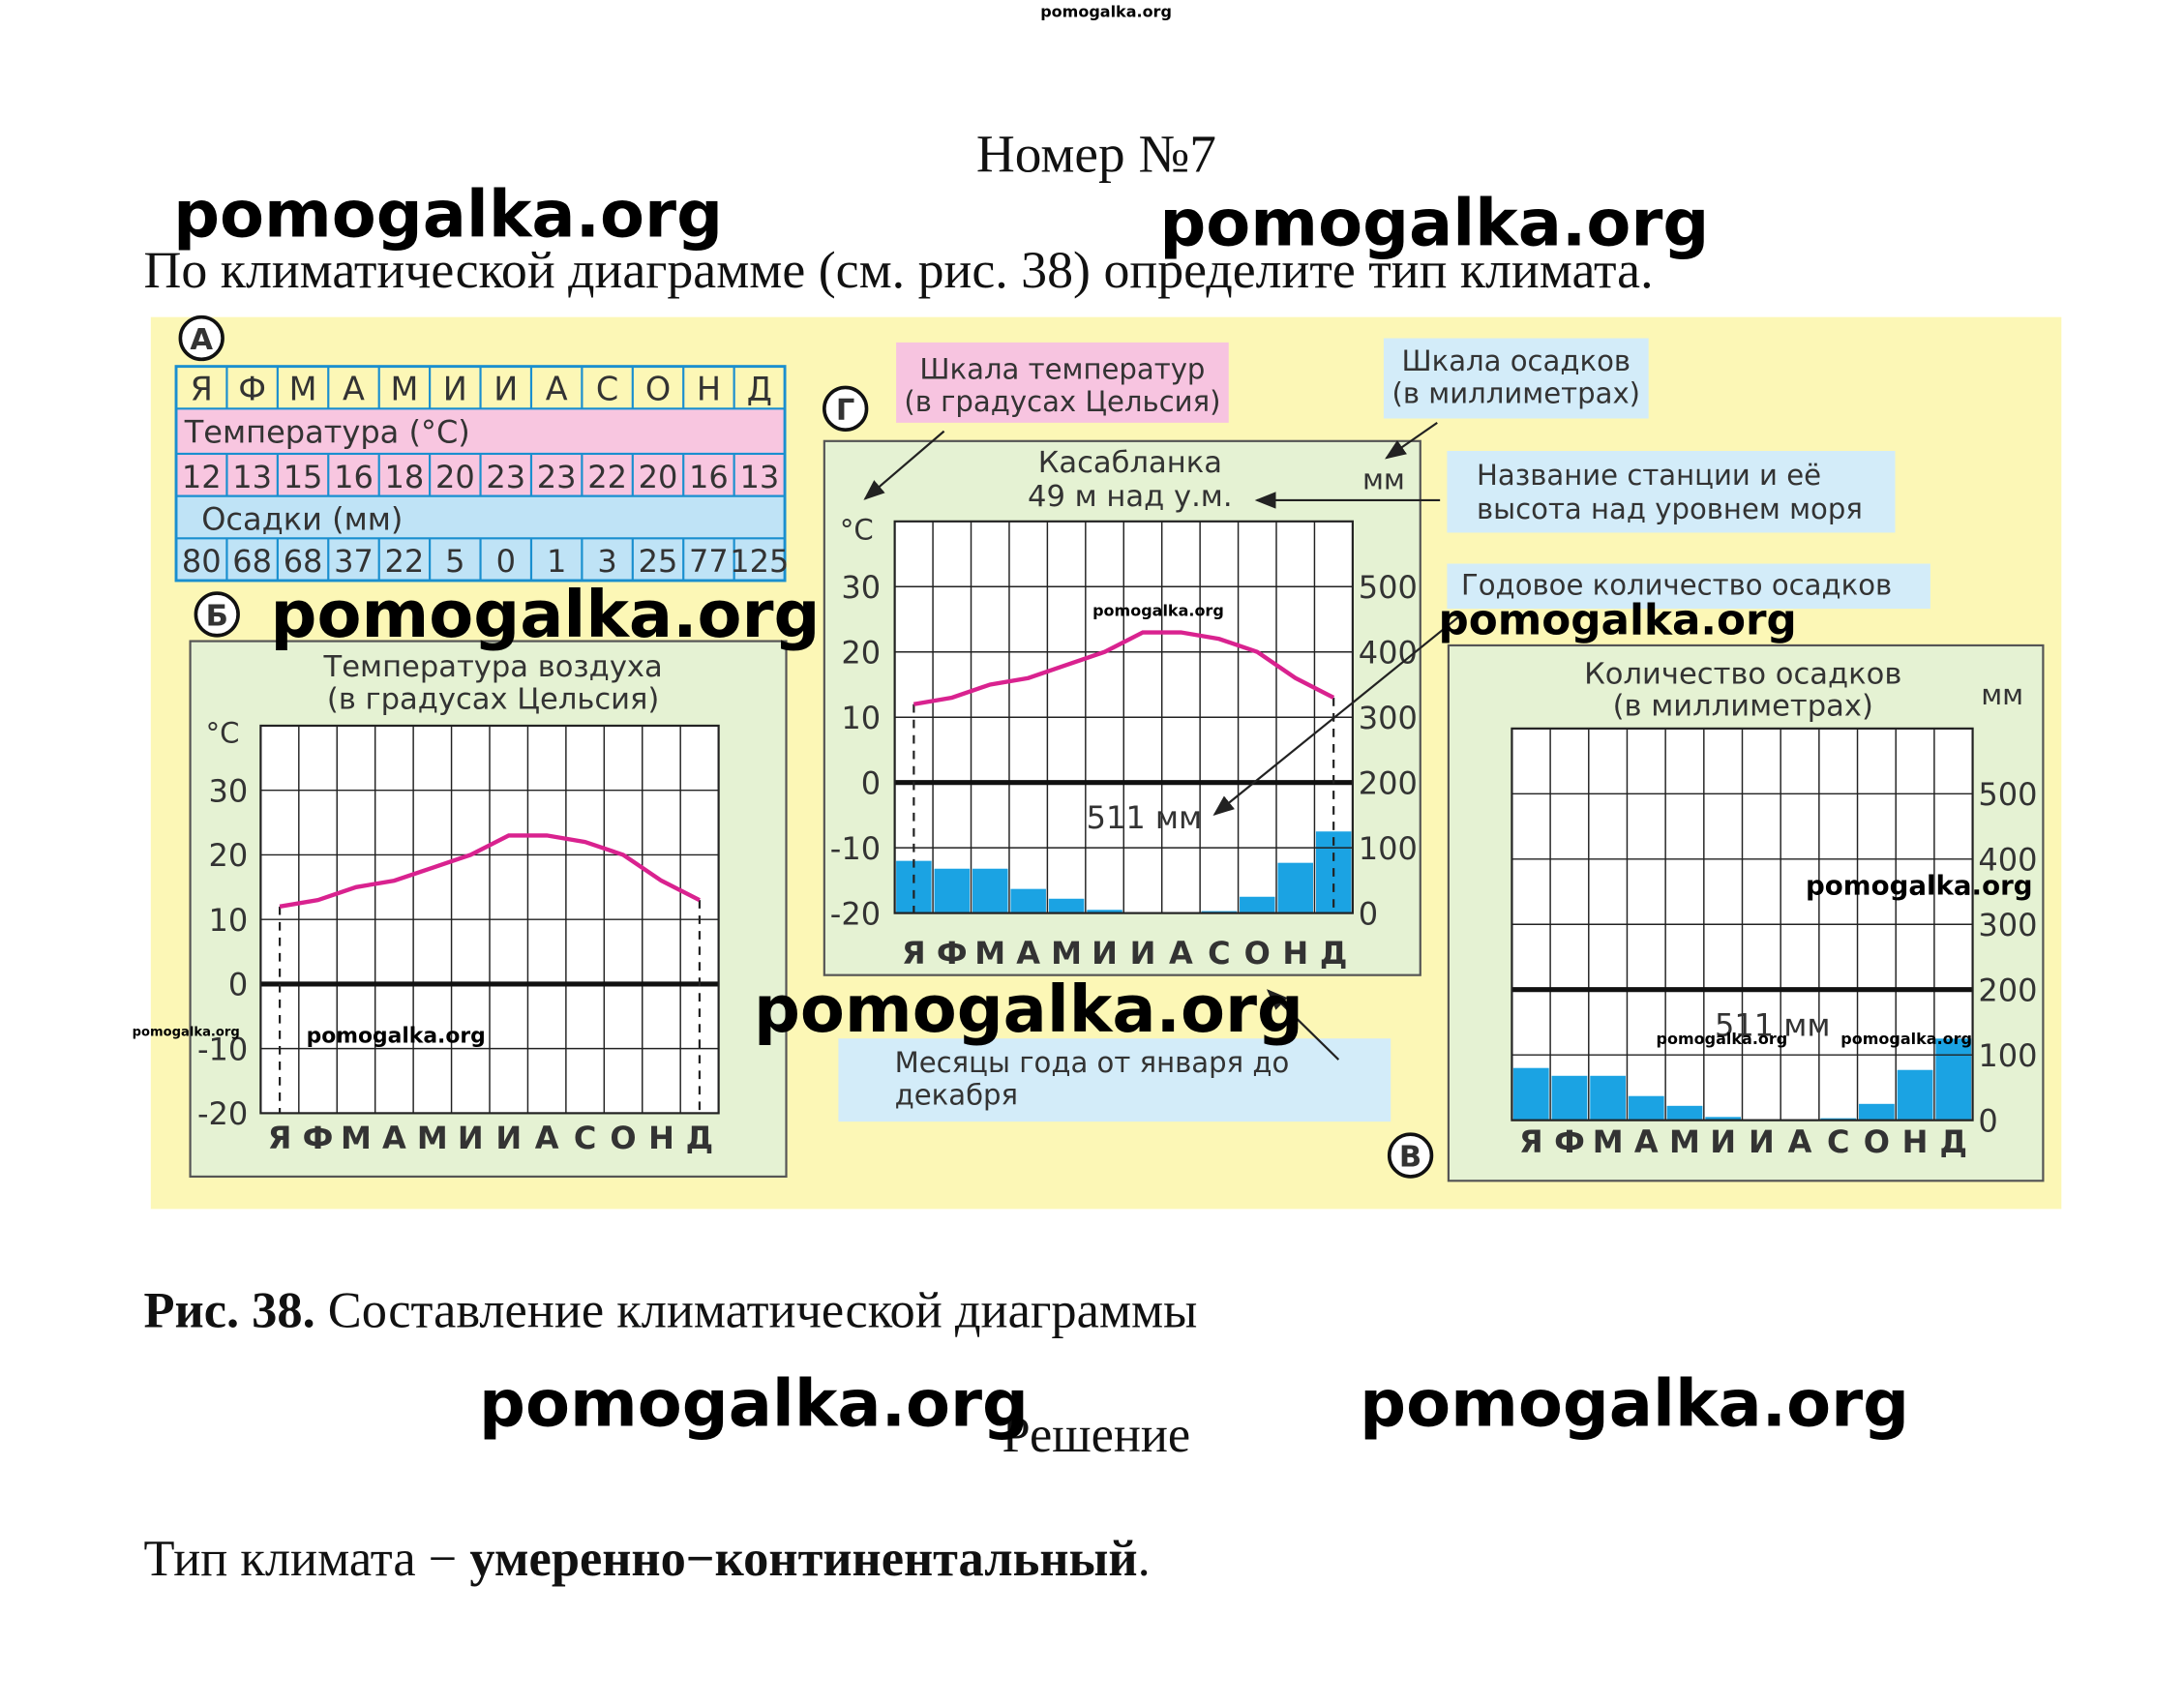  I want to click on table-header: Ф, so click(252, 389).